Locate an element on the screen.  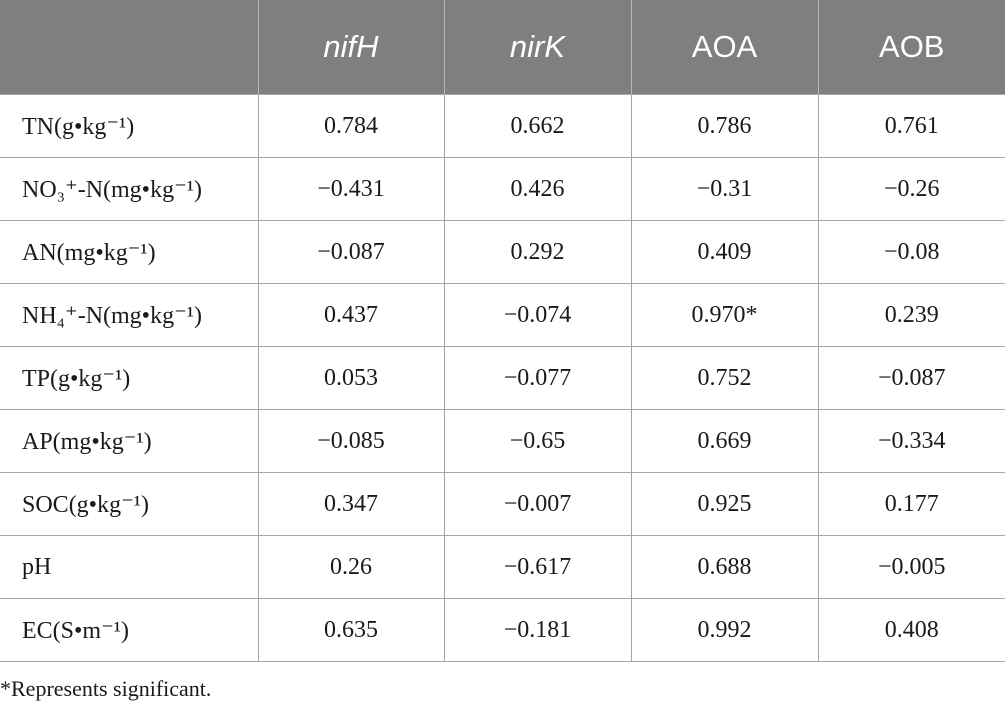
table-cell: 0.347 is located at coordinates (351, 504).